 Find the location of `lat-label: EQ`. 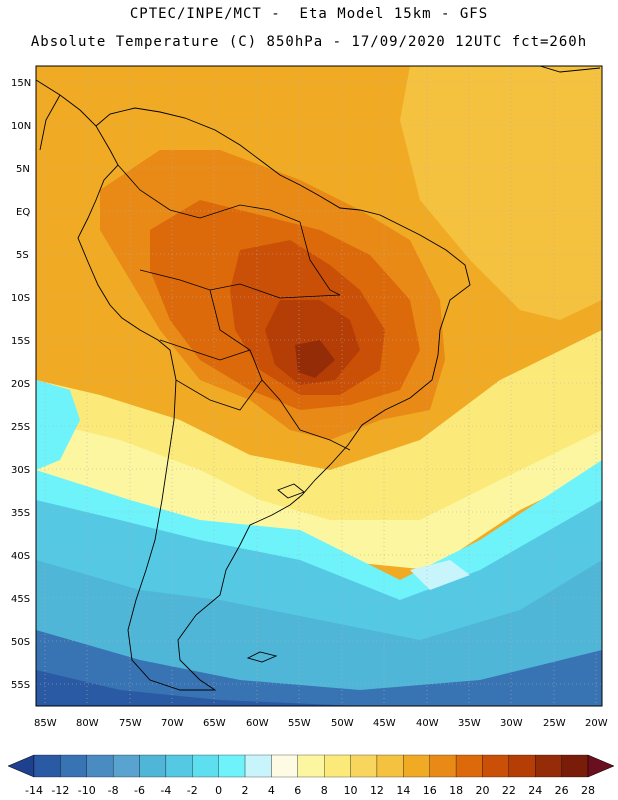

lat-label: EQ is located at coordinates (23, 212).